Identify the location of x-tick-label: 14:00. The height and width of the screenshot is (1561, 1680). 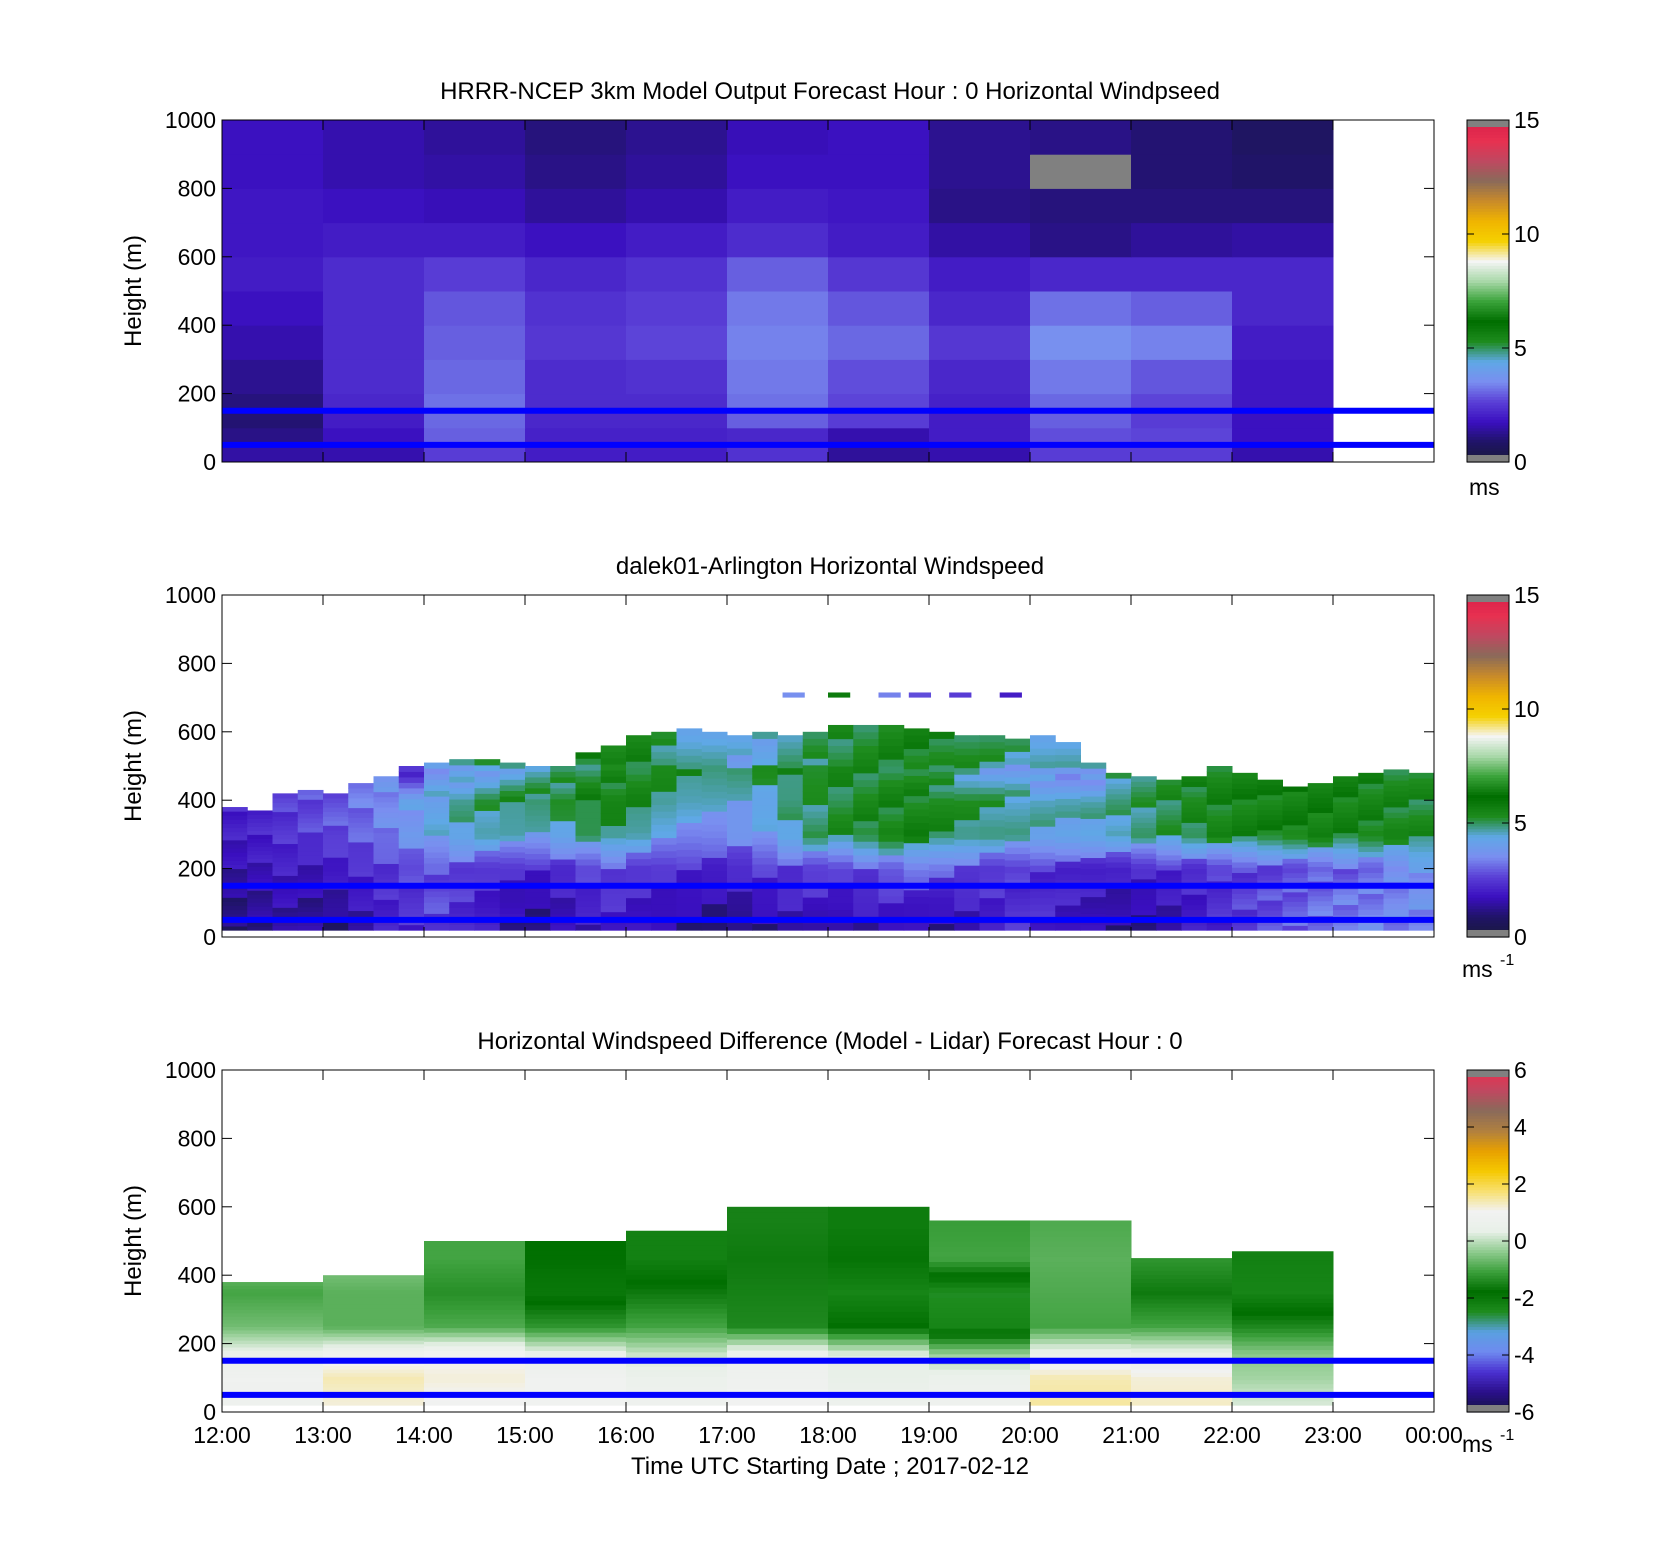
(424, 1435).